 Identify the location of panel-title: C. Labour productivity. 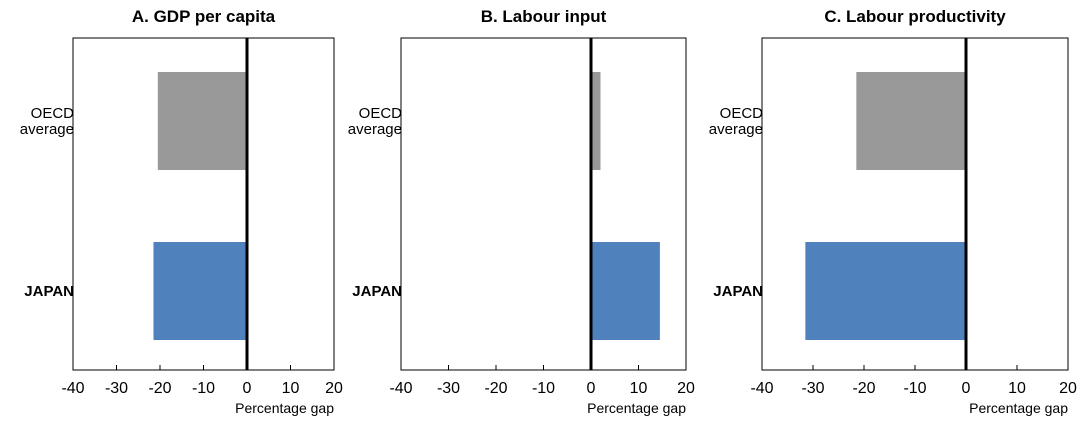
(915, 16).